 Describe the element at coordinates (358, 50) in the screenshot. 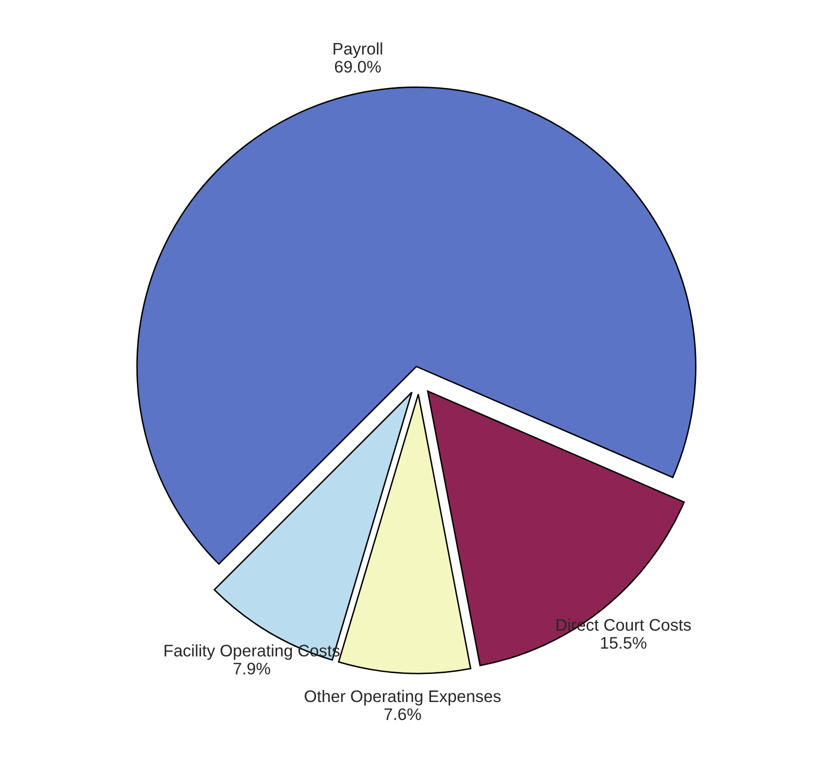

I see `slice-label: Payroll` at that location.